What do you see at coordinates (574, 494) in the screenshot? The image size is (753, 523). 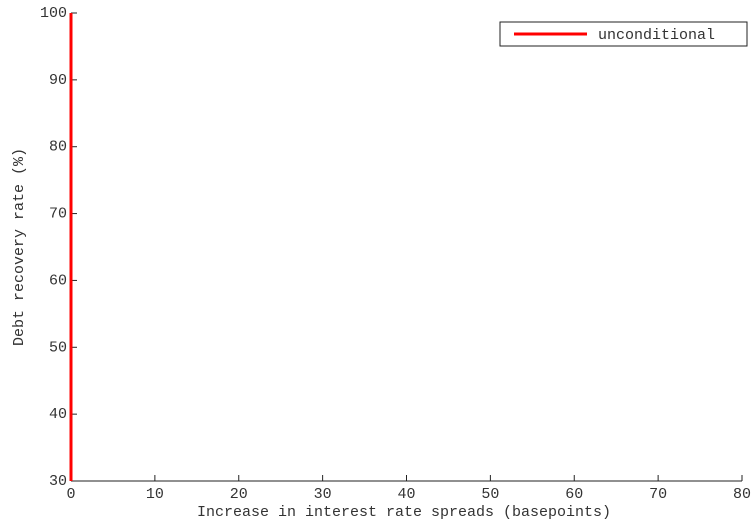 I see `x-tick-label: 60` at bounding box center [574, 494].